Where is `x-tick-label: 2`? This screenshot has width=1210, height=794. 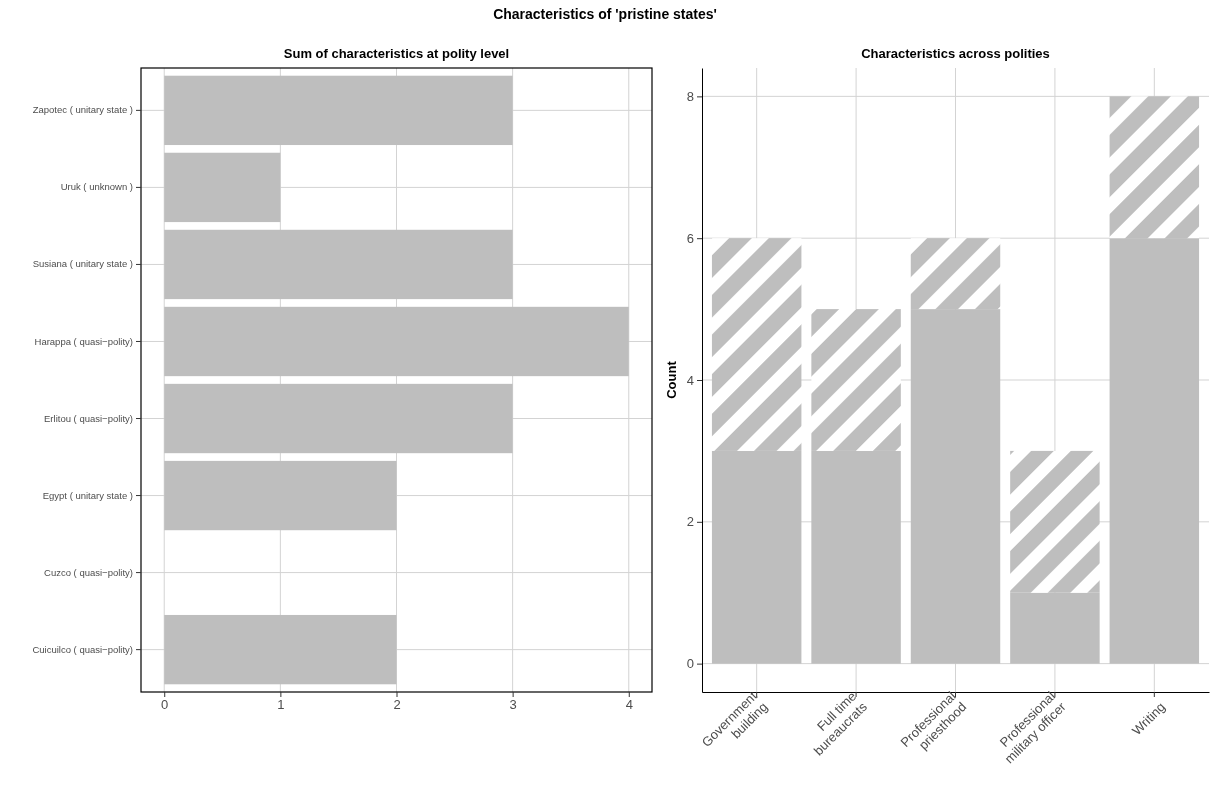
x-tick-label: 2 is located at coordinates (397, 705).